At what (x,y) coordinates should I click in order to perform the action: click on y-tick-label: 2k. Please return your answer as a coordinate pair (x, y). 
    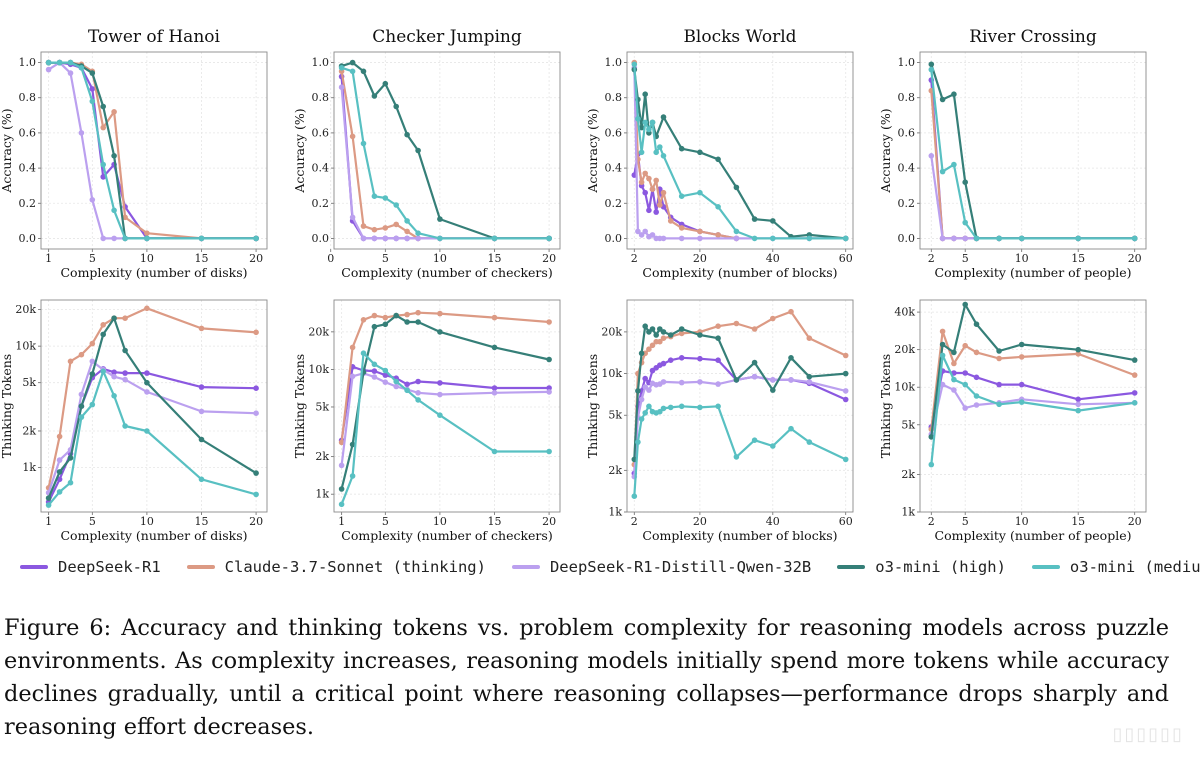
    Looking at the image, I should click on (322, 456).